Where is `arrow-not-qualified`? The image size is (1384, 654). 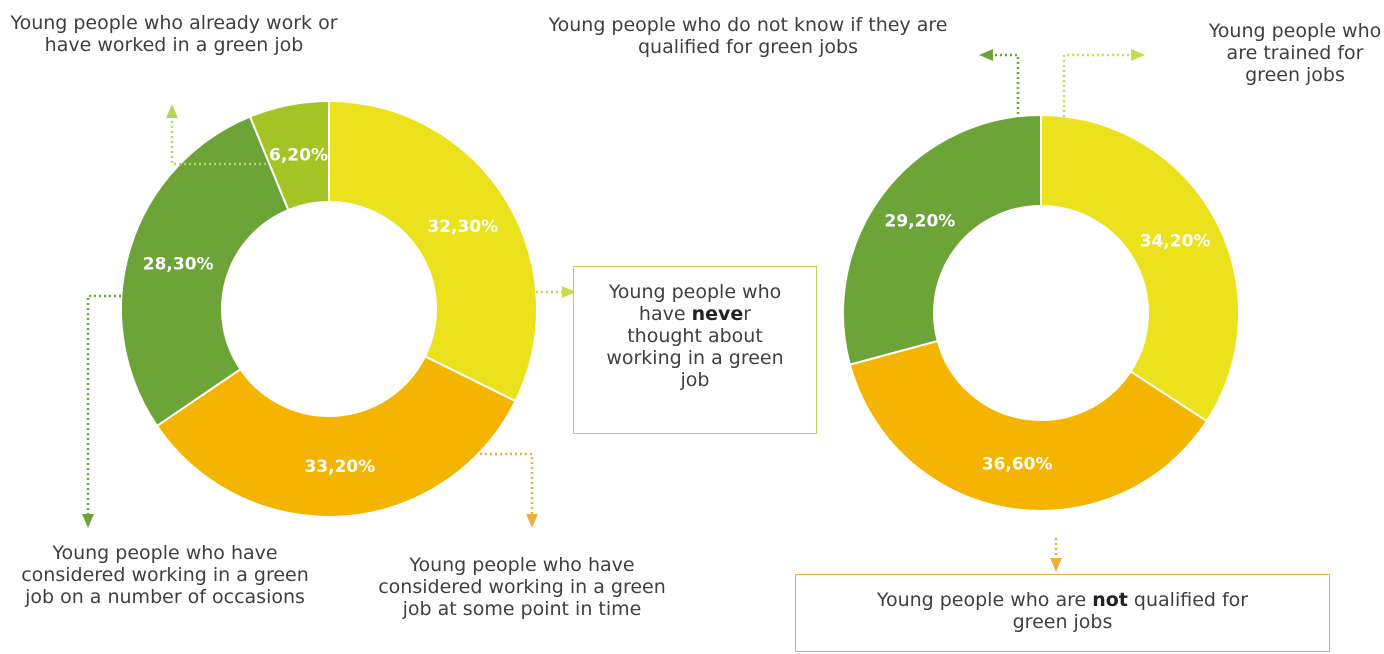
arrow-not-qualified is located at coordinates (1056, 565).